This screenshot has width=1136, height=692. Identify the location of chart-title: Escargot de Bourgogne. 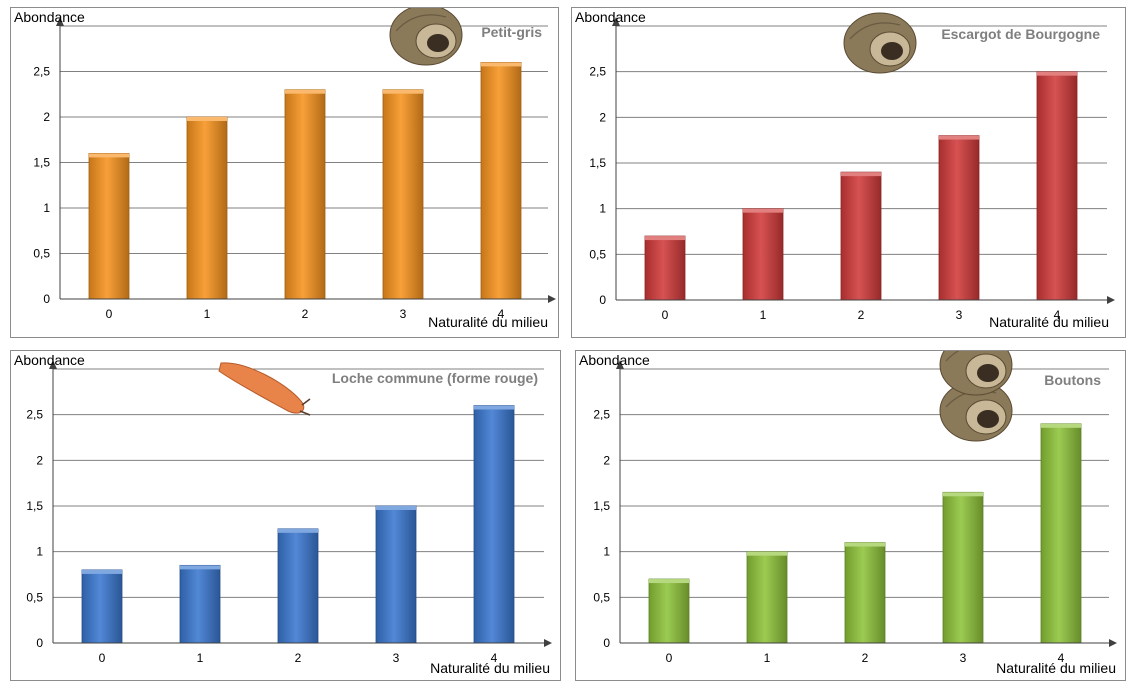
(1020, 34).